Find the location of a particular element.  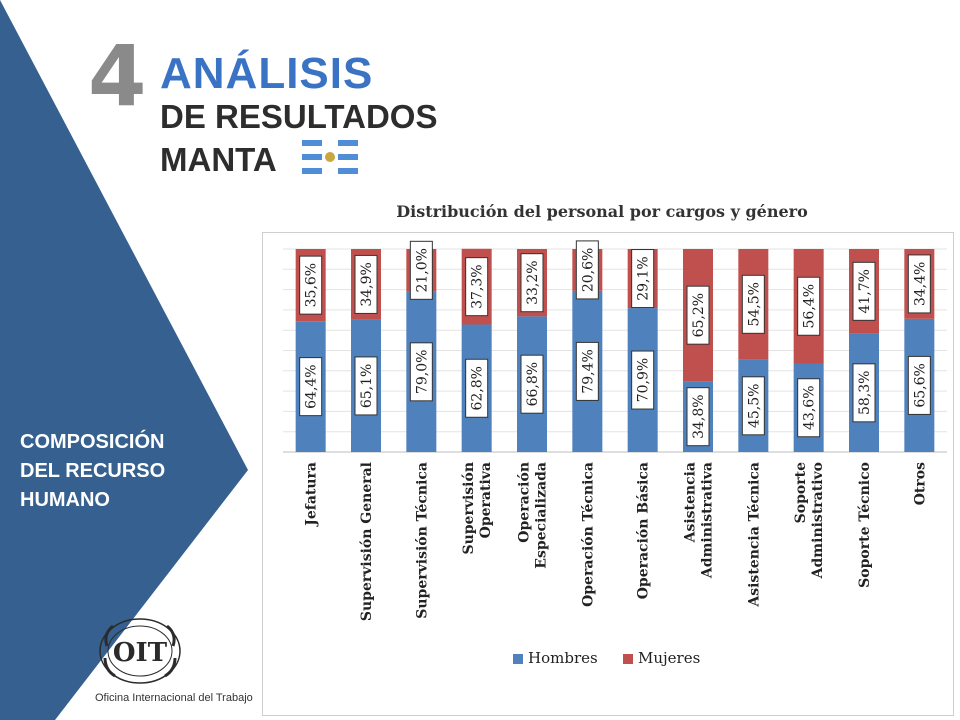

category-label-text: Operación Básica is located at coordinates (644, 530).